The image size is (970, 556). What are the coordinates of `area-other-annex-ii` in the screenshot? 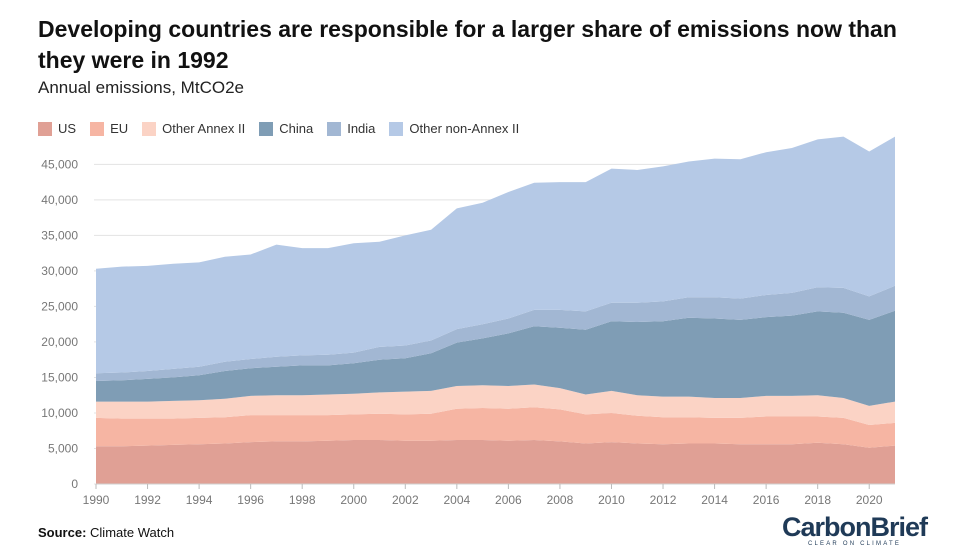 It's located at (495, 404).